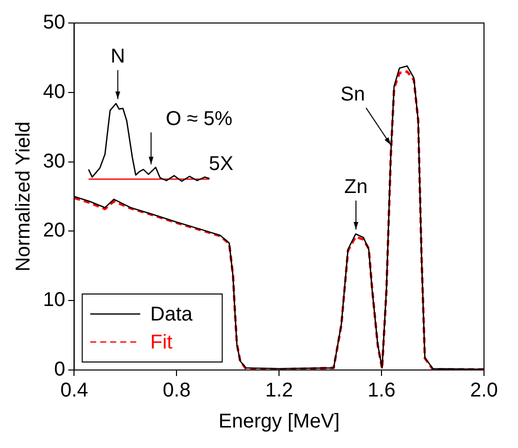 This screenshot has width=518, height=448. Describe the element at coordinates (54, 23) in the screenshot. I see `y-tick-label: 50` at that location.